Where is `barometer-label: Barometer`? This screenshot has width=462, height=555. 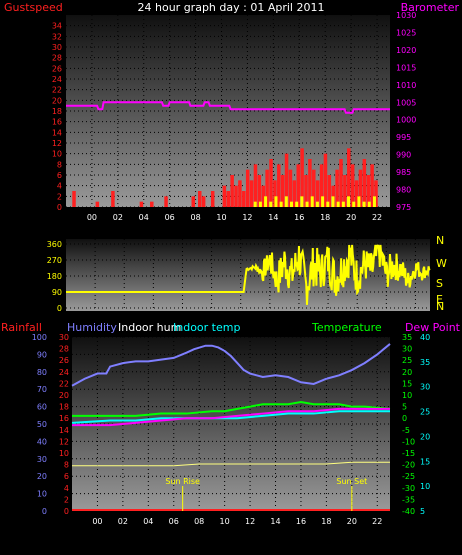
barometer-label: Barometer is located at coordinates (430, 7).